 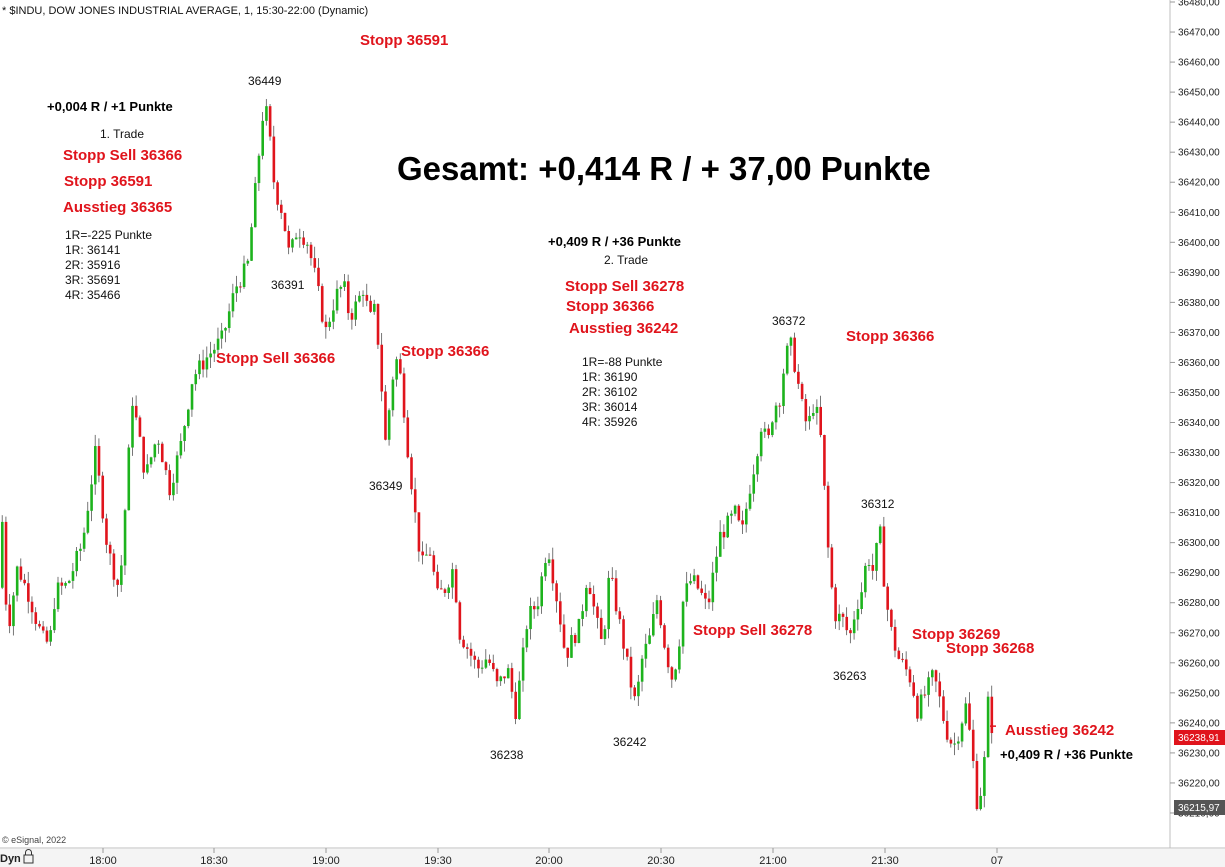 What do you see at coordinates (214, 861) in the screenshot?
I see `x-tick-label: 18:30` at bounding box center [214, 861].